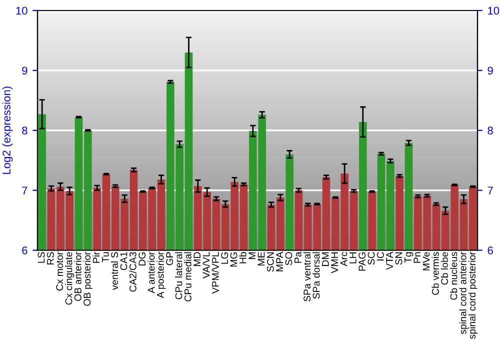  What do you see at coordinates (316, 275) in the screenshot?
I see `x-tick-label: SPa dorsal` at bounding box center [316, 275].